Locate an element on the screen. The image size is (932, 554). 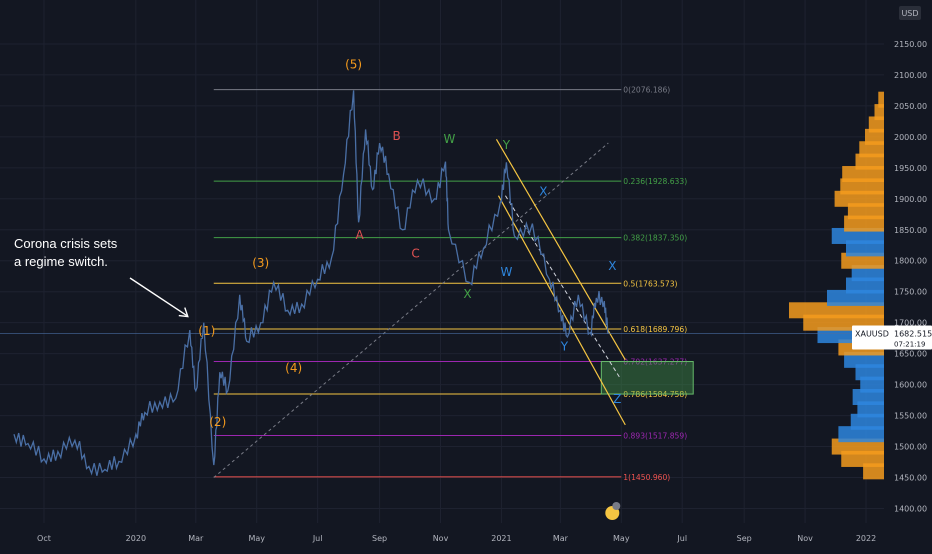
fib-level-label: 0.236(1928.633) is located at coordinates (655, 181).